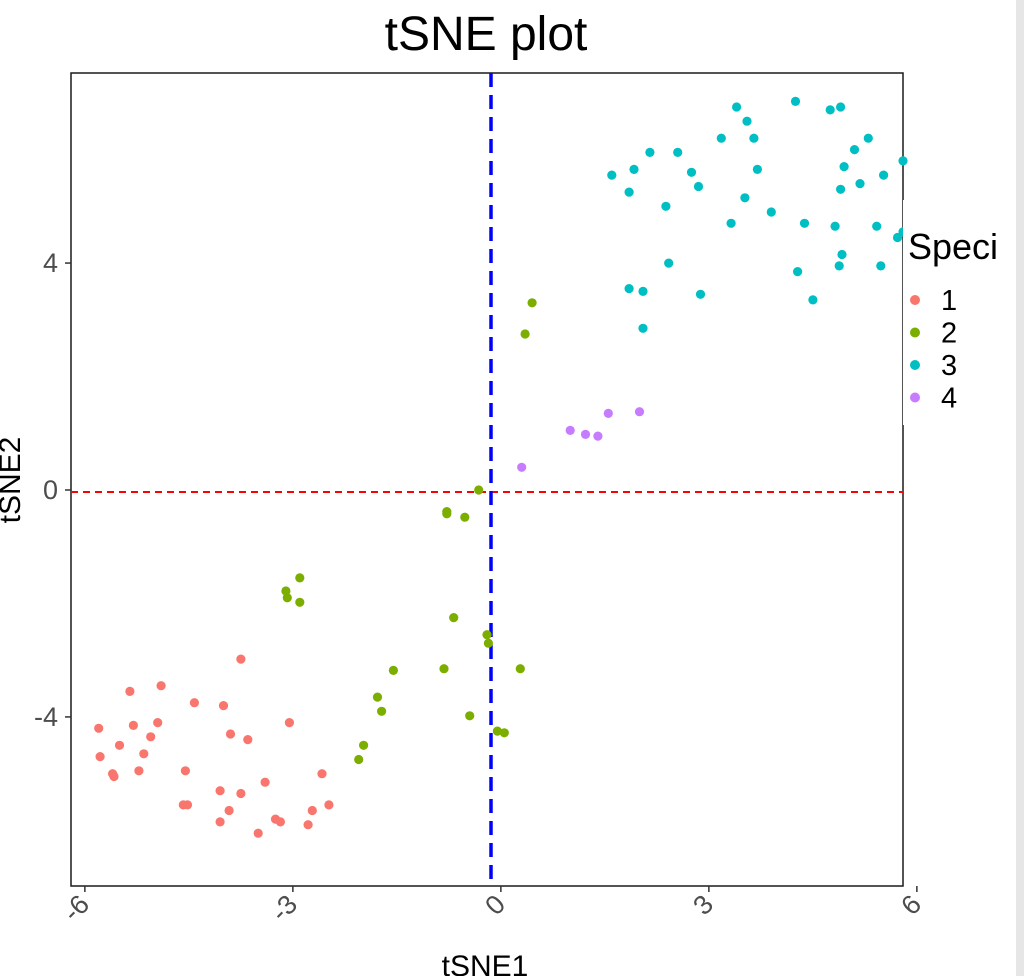  I want to click on window-edge-strip, so click(1020, 488).